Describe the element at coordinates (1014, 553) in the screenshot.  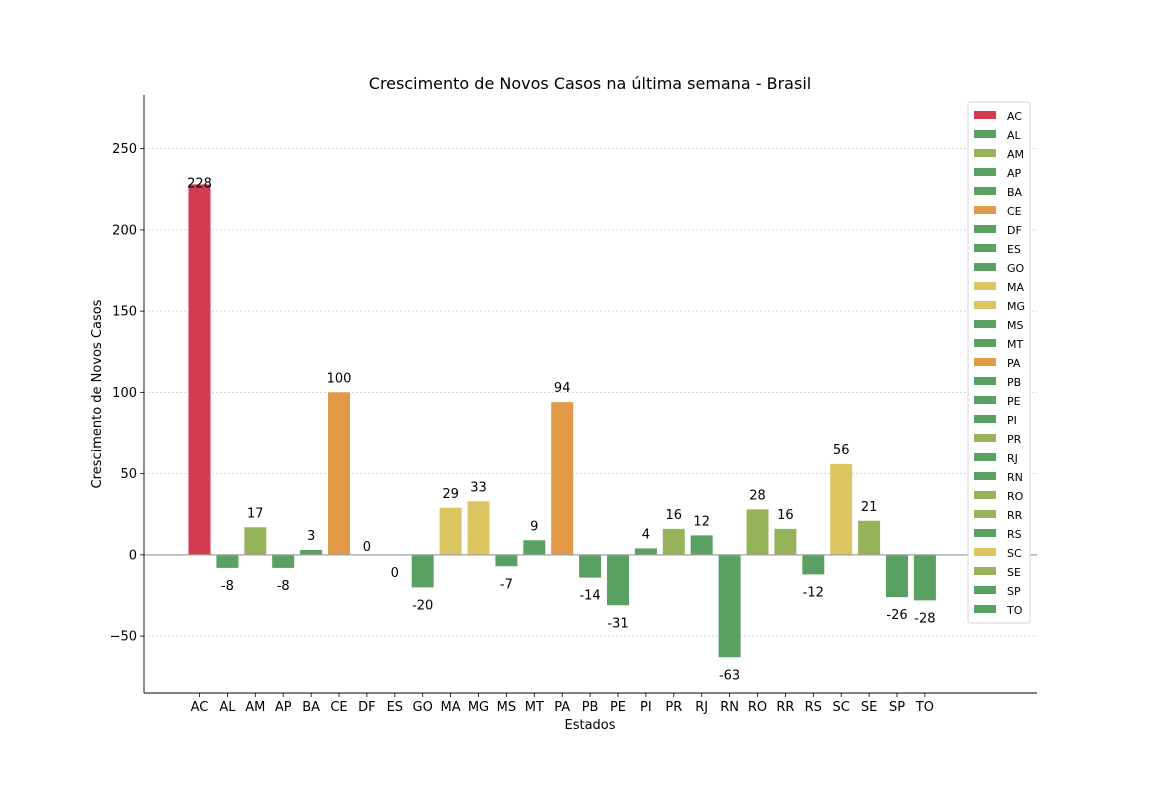
I see `legend-label-sc: SC` at that location.